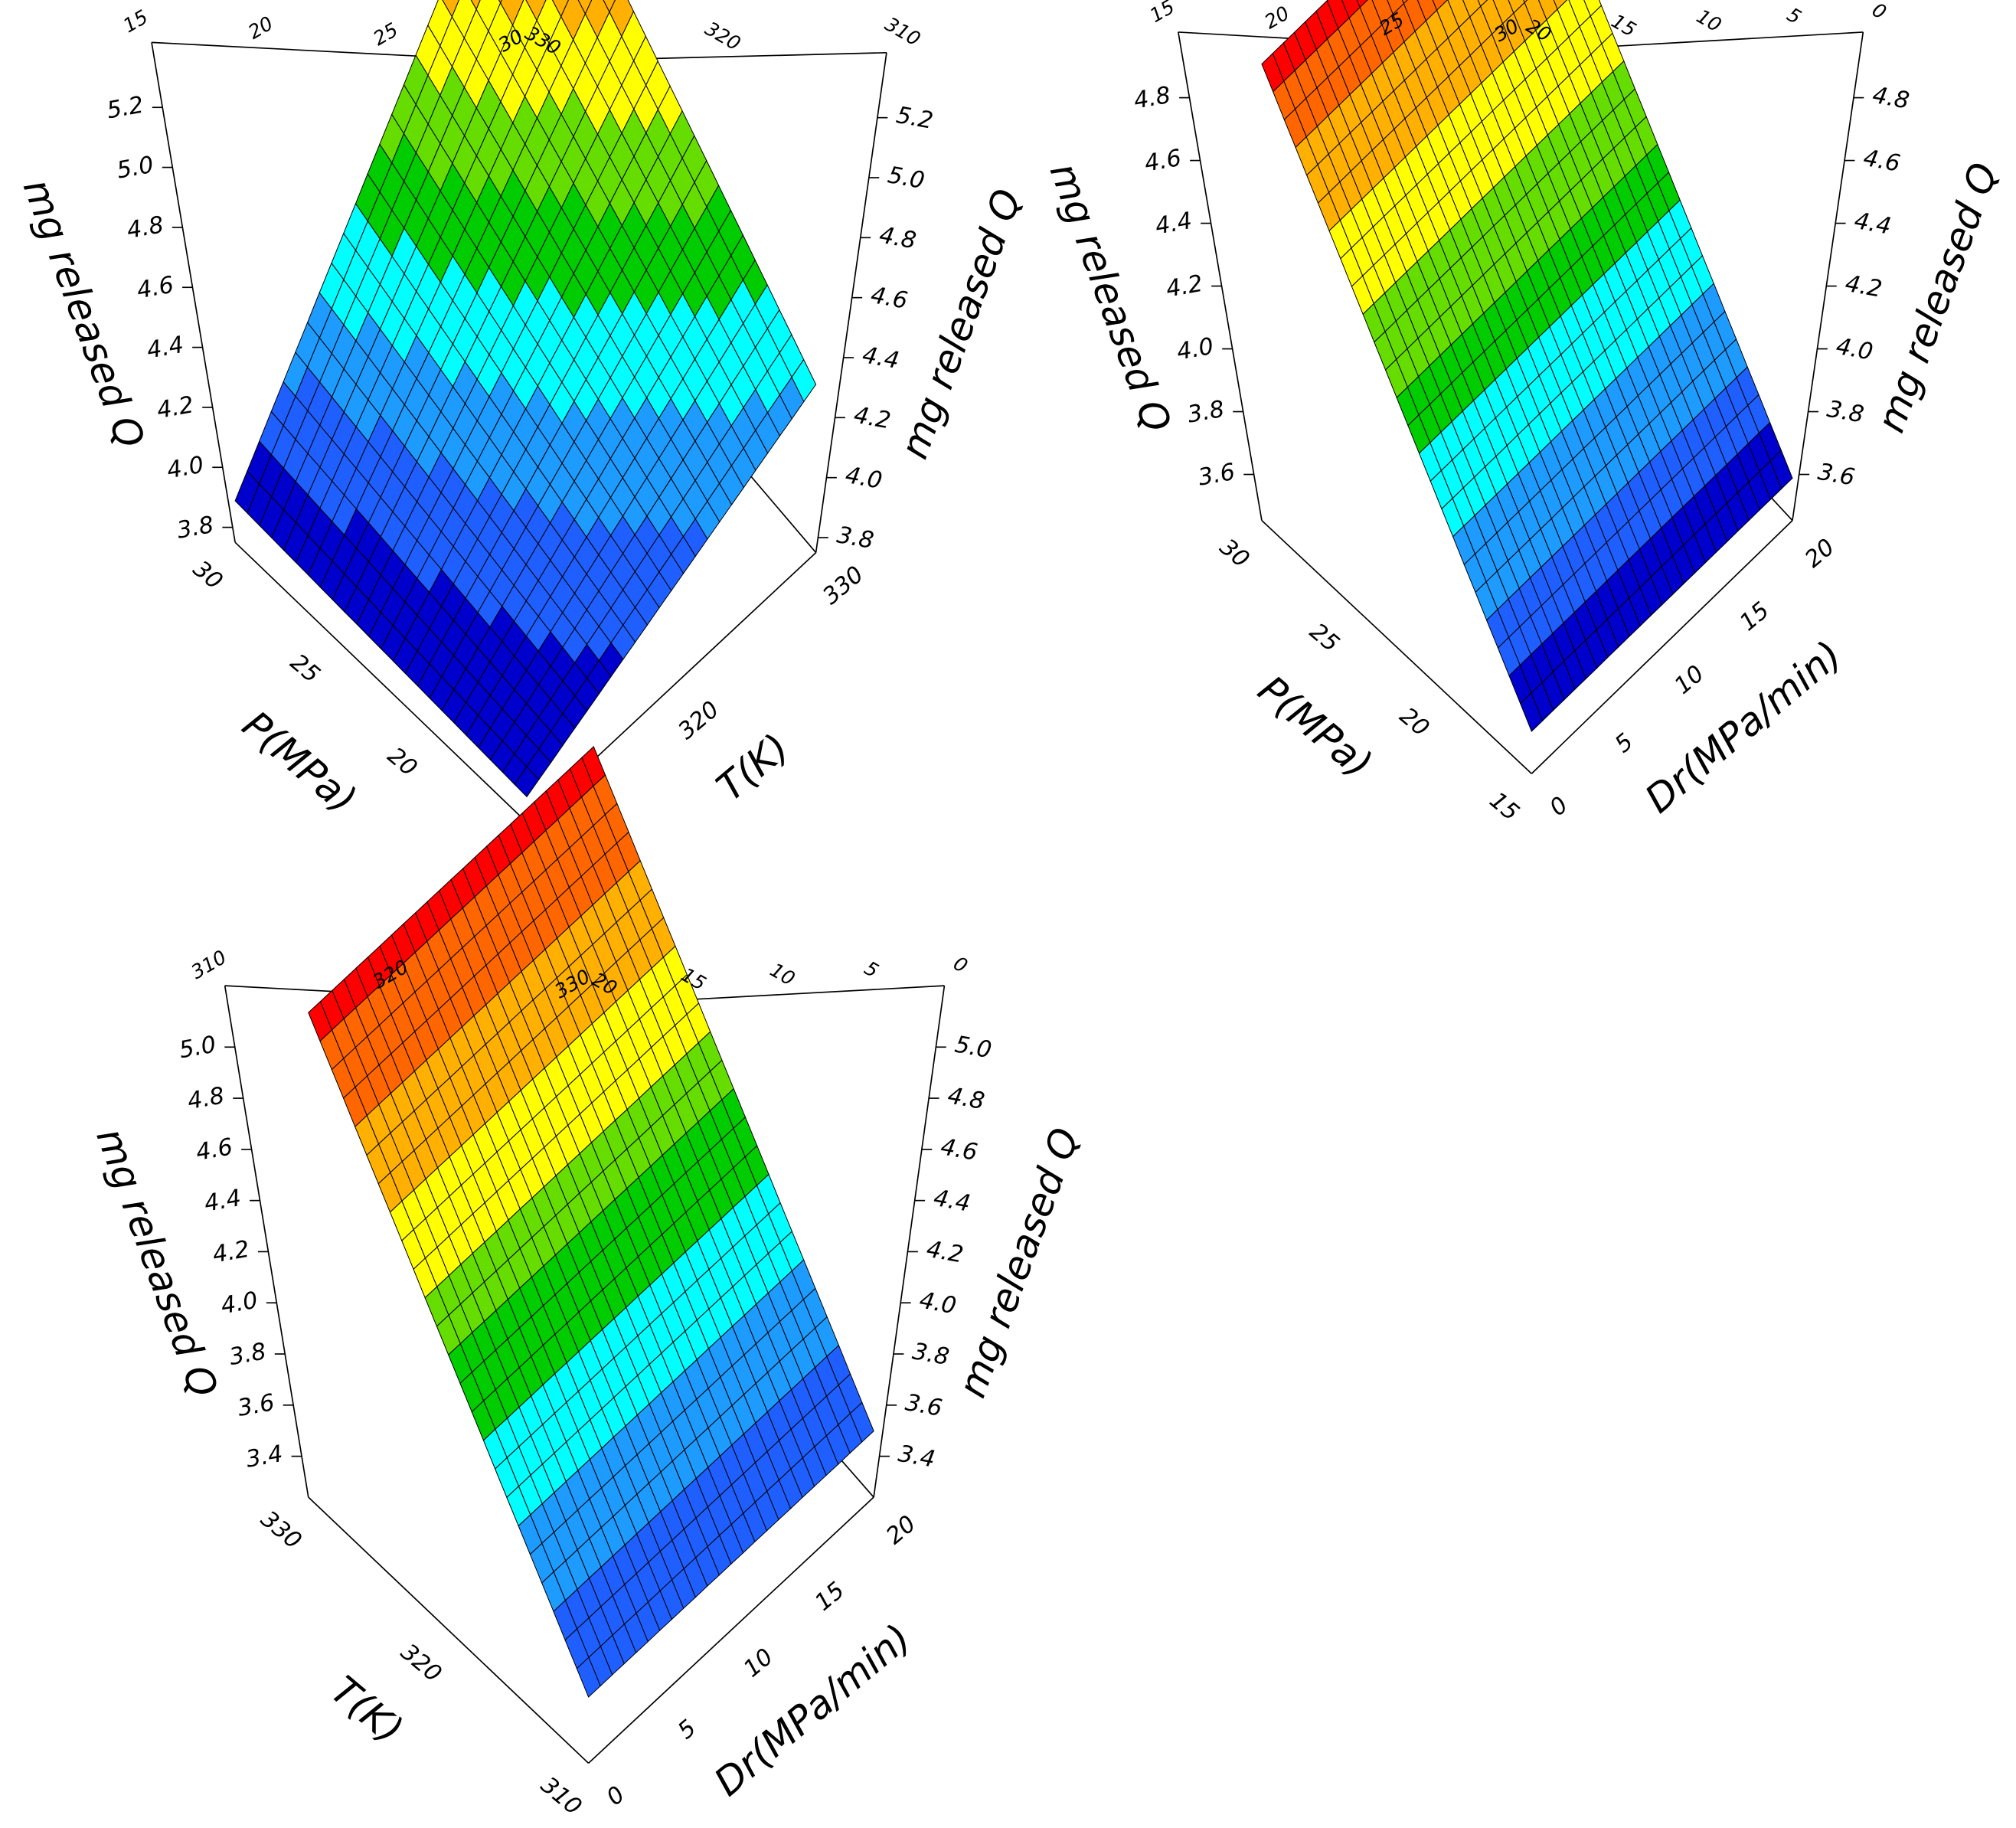 The height and width of the screenshot is (1828, 2016). Describe the element at coordinates (281, 1530) in the screenshot. I see `x-tick-label: 330` at that location.